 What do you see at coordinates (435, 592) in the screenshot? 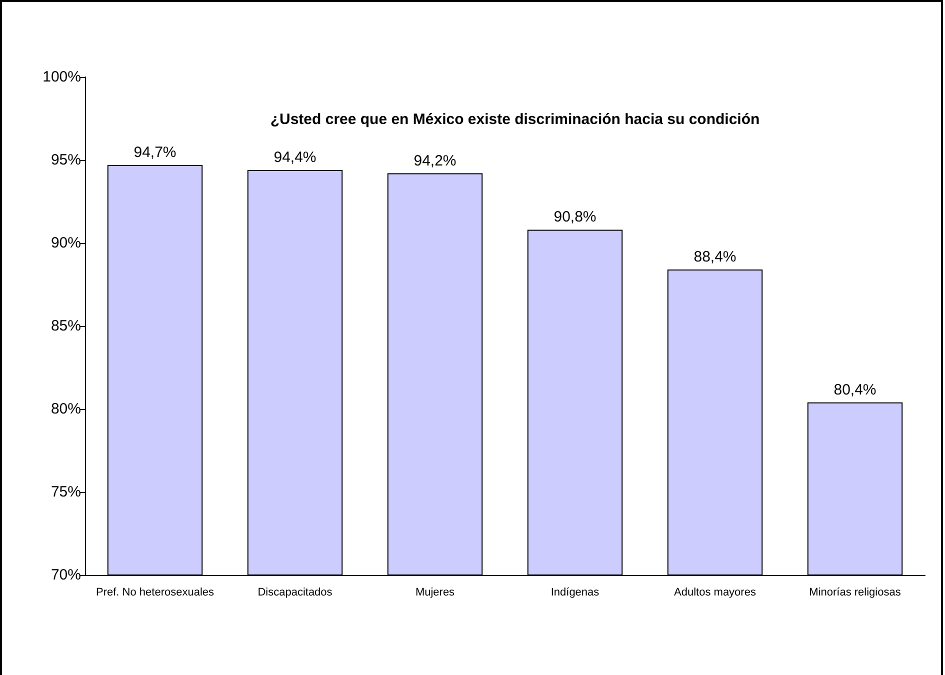
I see `x-tick-label: Mujeres` at bounding box center [435, 592].